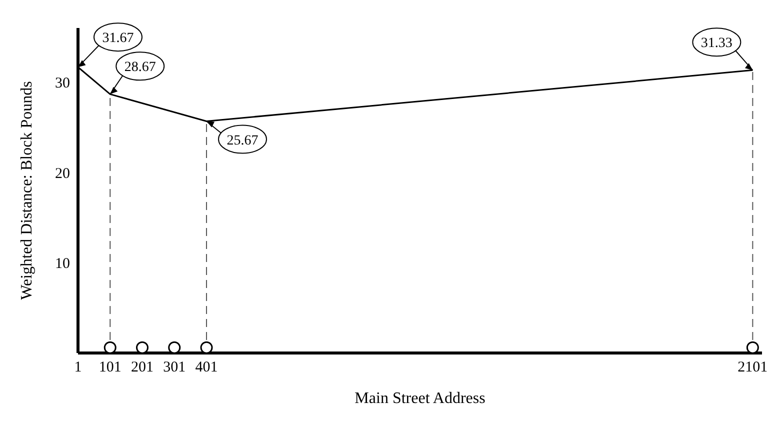  I want to click on x-axis-title: Main Street Address, so click(420, 398).